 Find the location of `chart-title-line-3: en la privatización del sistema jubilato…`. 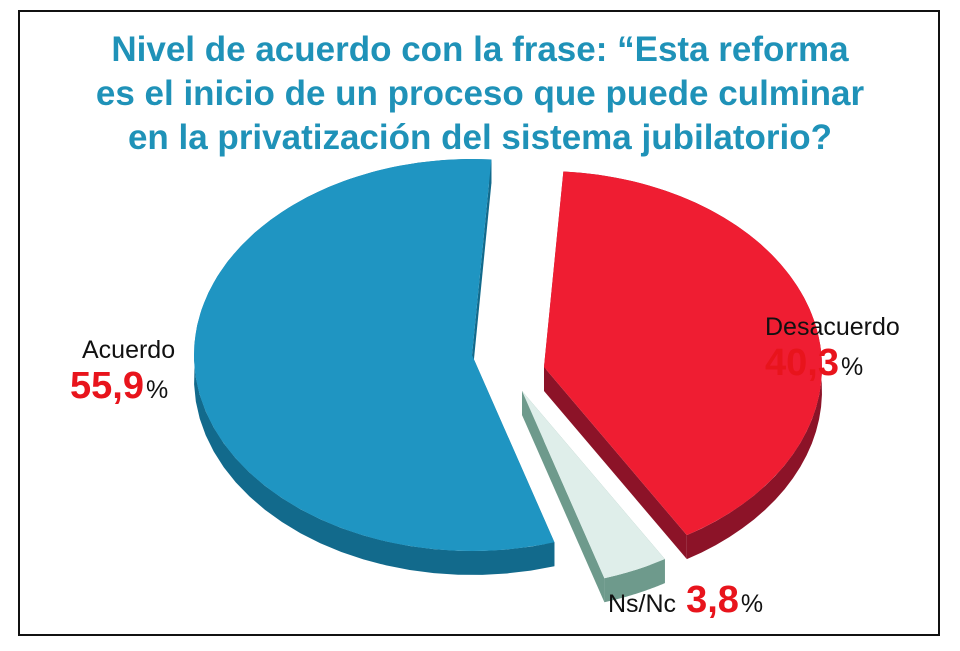

chart-title-line-3: en la privatización del sistema jubilato… is located at coordinates (480, 137).